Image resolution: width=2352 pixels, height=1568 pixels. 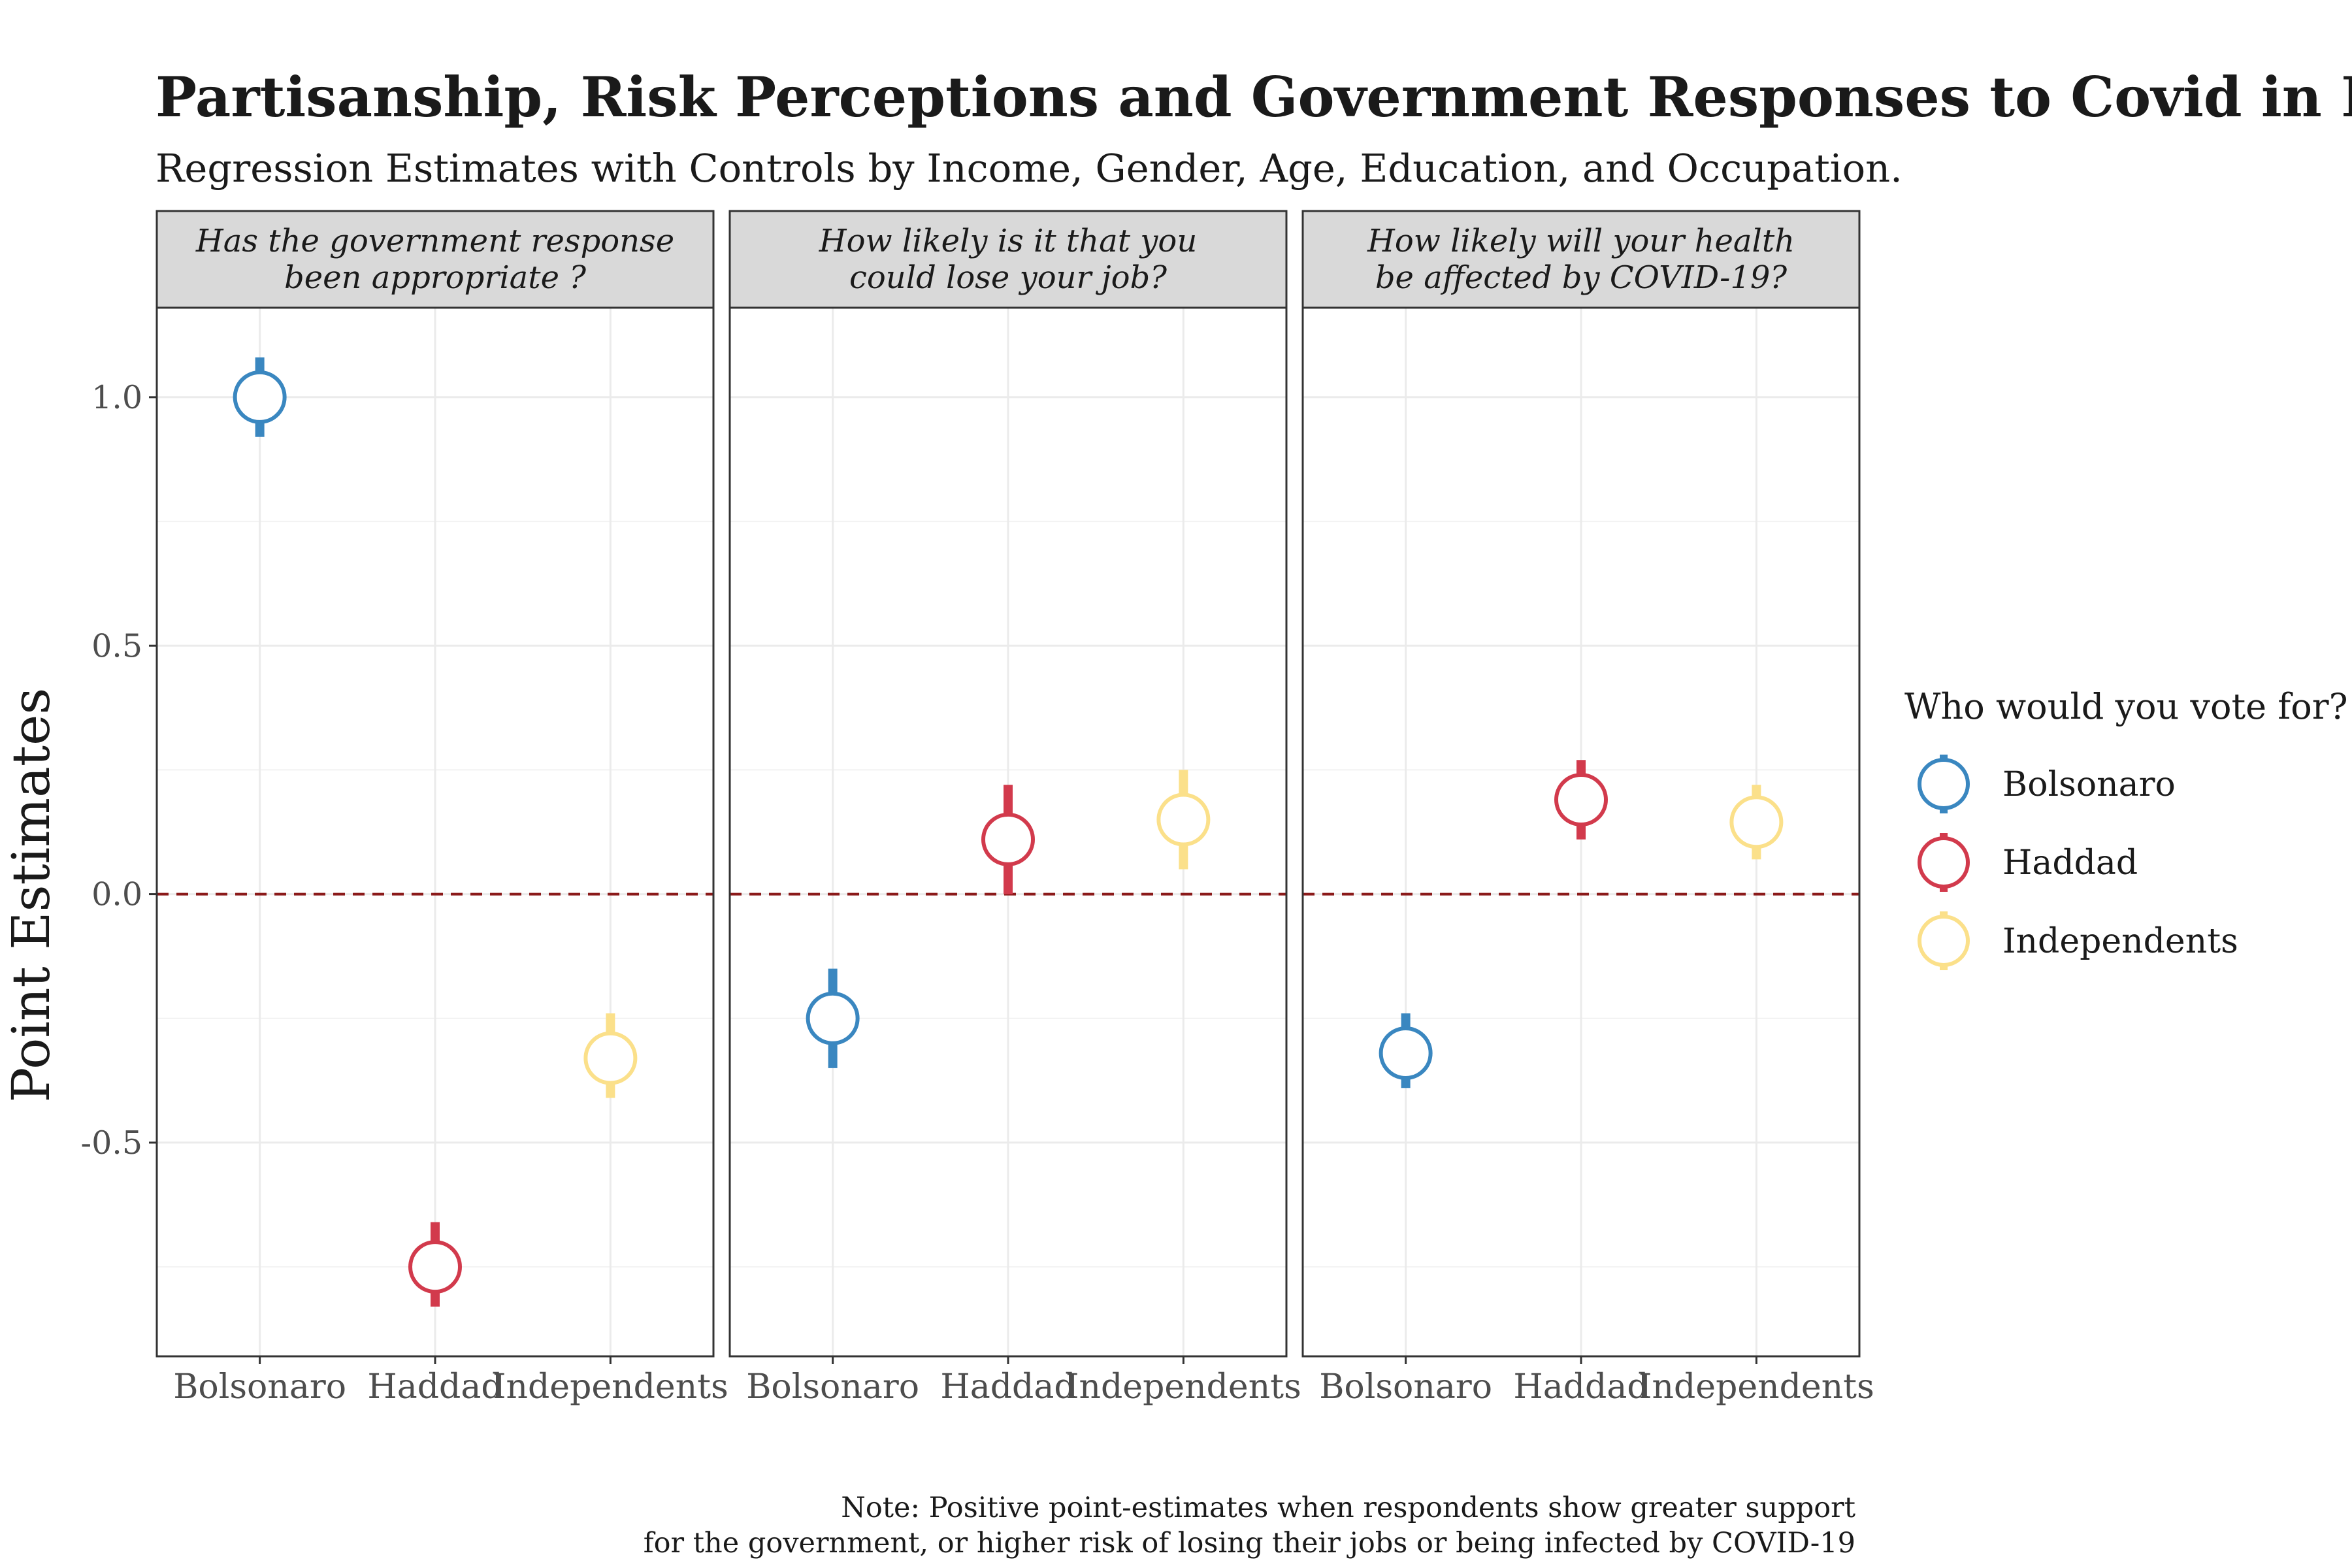 What do you see at coordinates (1008, 241) in the screenshot?
I see `panel-title-line: How likely is it that you` at bounding box center [1008, 241].